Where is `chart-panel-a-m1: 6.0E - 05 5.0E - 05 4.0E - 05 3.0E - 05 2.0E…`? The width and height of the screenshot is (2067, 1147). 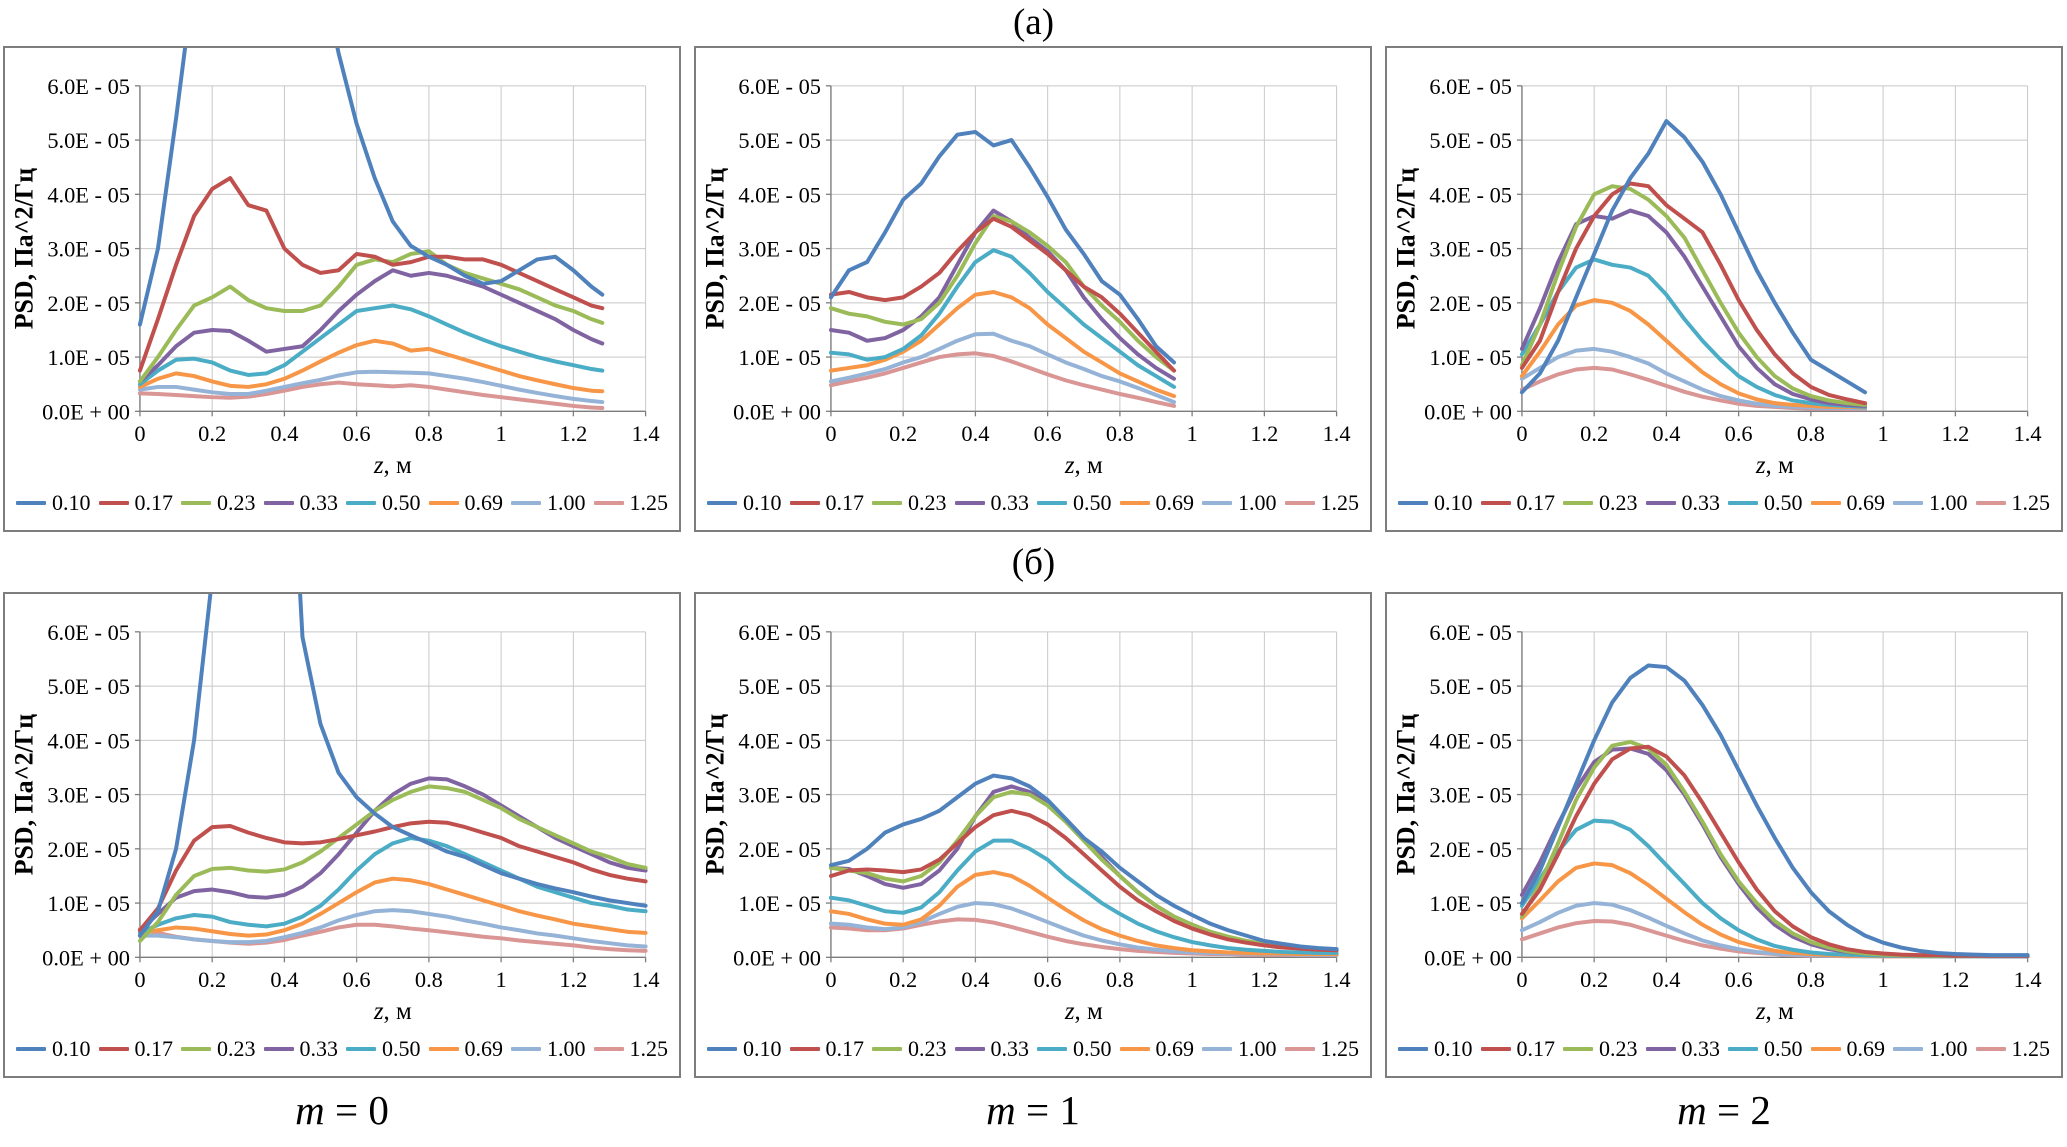 chart-panel-a-m1: 6.0E - 05 5.0E - 05 4.0E - 05 3.0E - 05 2.0E… is located at coordinates (1033, 289).